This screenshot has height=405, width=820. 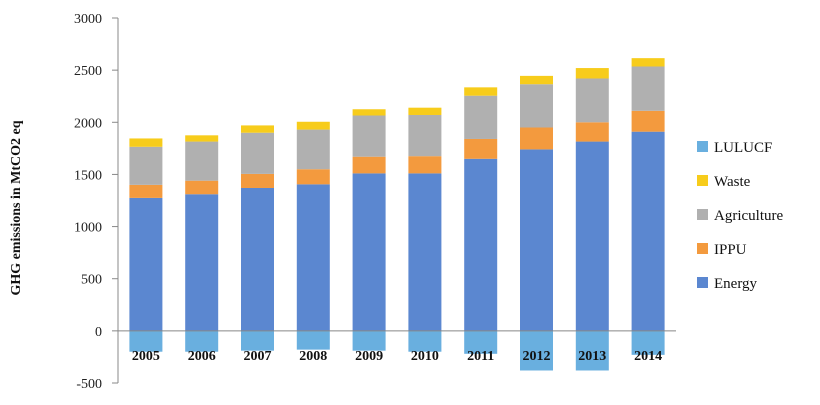 What do you see at coordinates (313, 125) in the screenshot?
I see `bar-segment-waste-2008` at bounding box center [313, 125].